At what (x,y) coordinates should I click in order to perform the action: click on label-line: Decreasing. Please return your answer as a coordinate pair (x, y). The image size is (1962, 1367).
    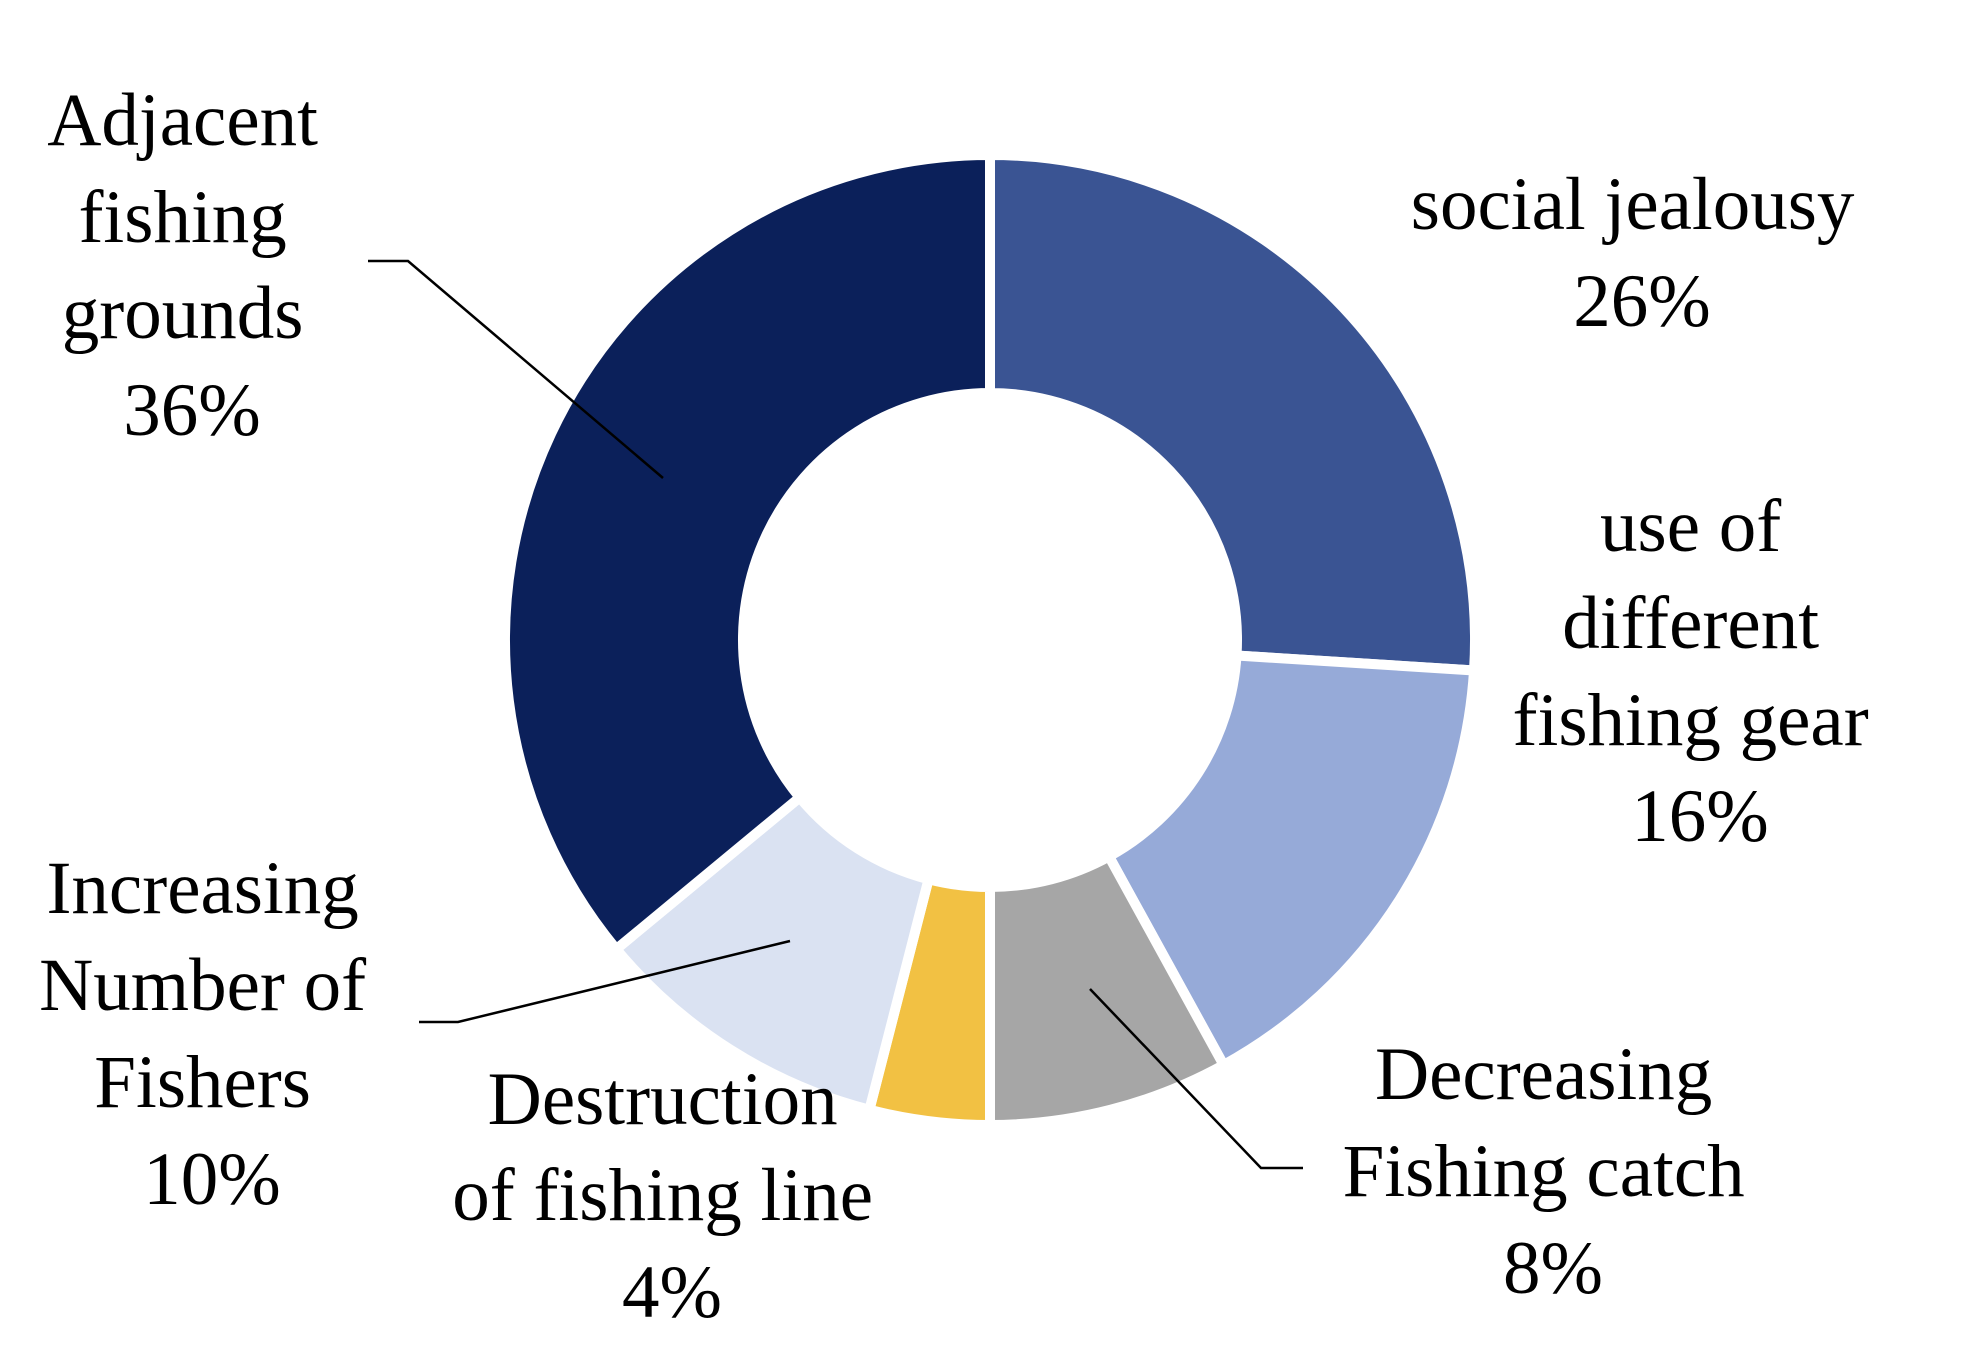
    Looking at the image, I should click on (1543, 1074).